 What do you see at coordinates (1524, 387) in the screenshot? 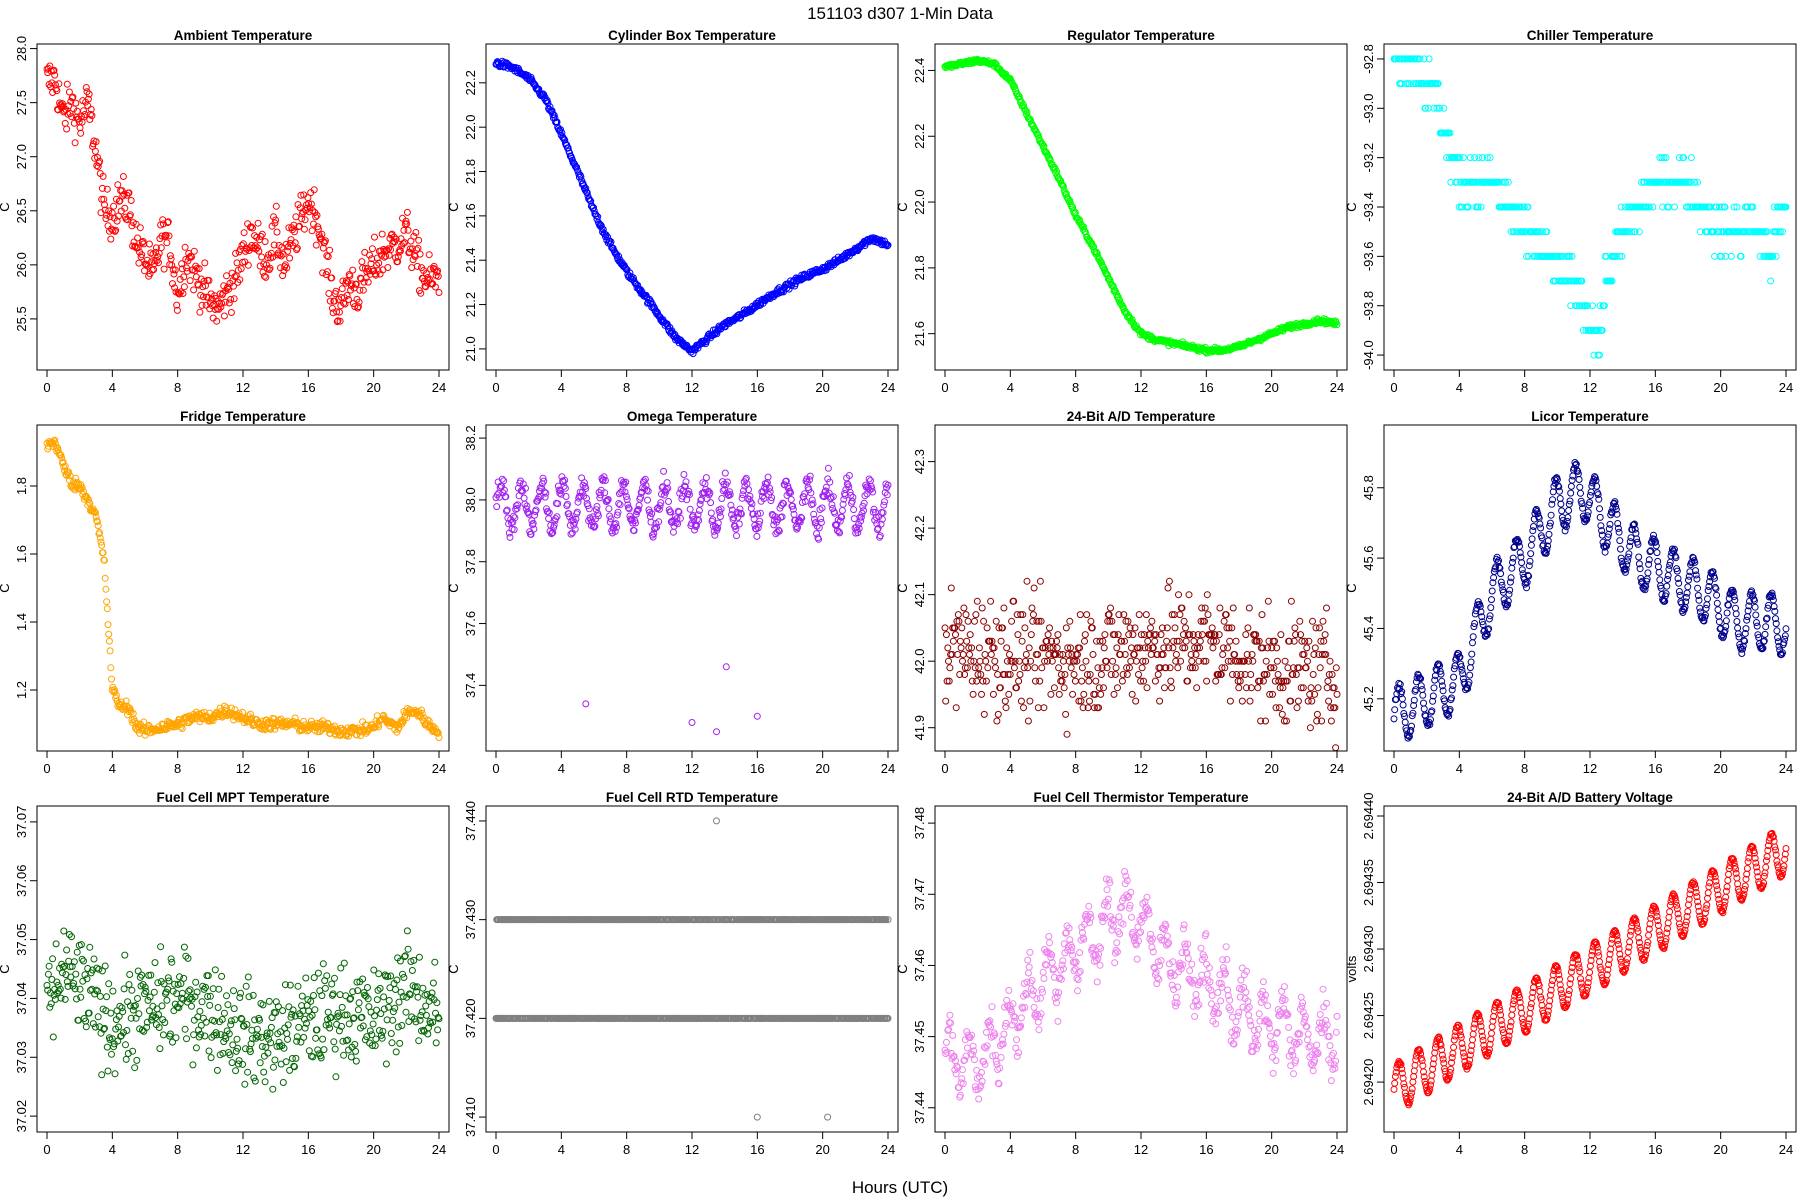
I see `x-tick-label: 8` at bounding box center [1524, 387].